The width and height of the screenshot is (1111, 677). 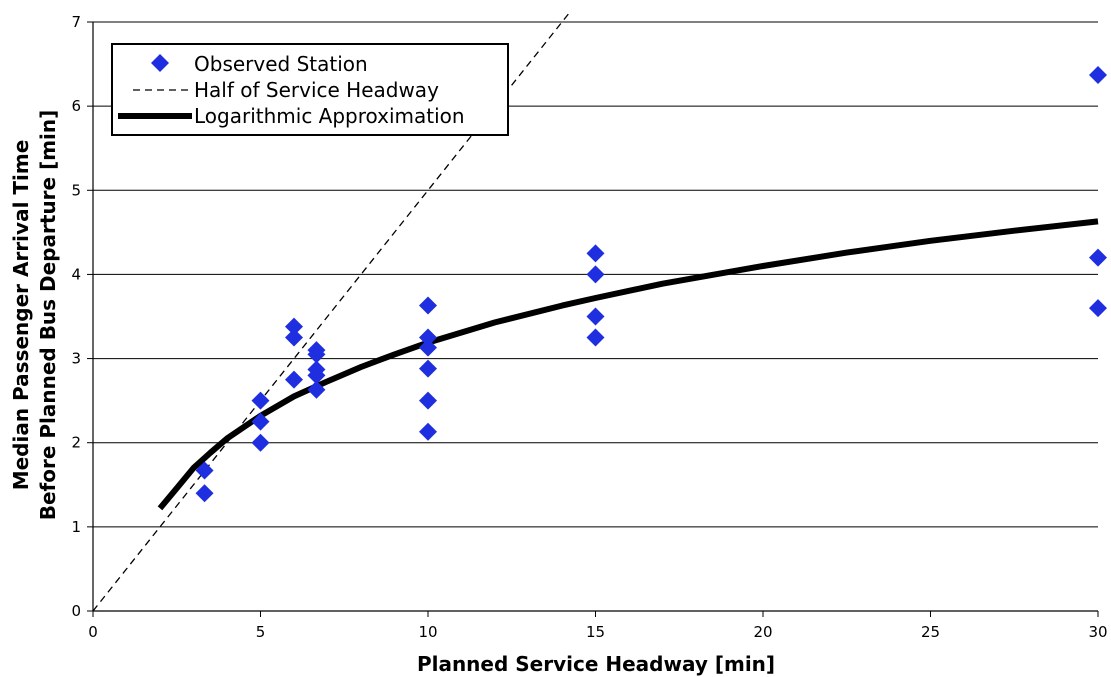 What do you see at coordinates (76, 359) in the screenshot?
I see `y-tick-label-3: 3` at bounding box center [76, 359].